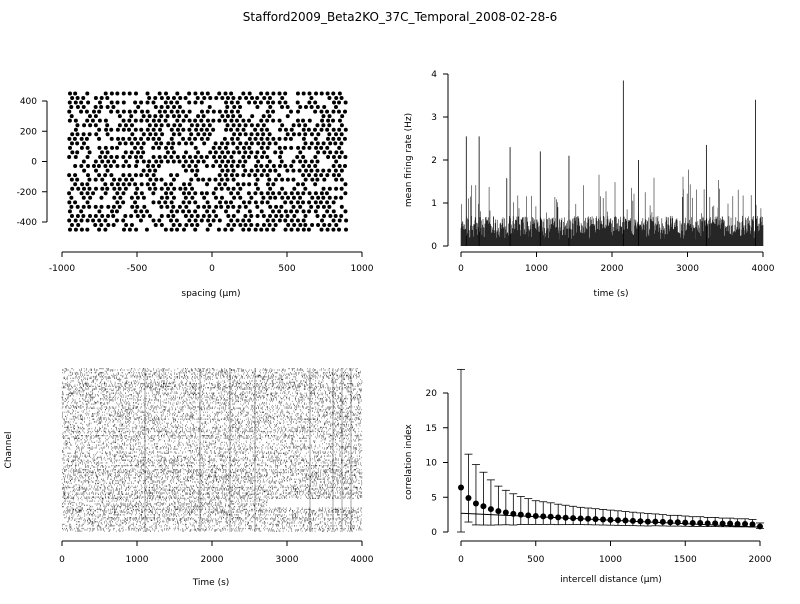 This screenshot has height=604, width=800. I want to click on x-axis-label: time (s), so click(611, 294).